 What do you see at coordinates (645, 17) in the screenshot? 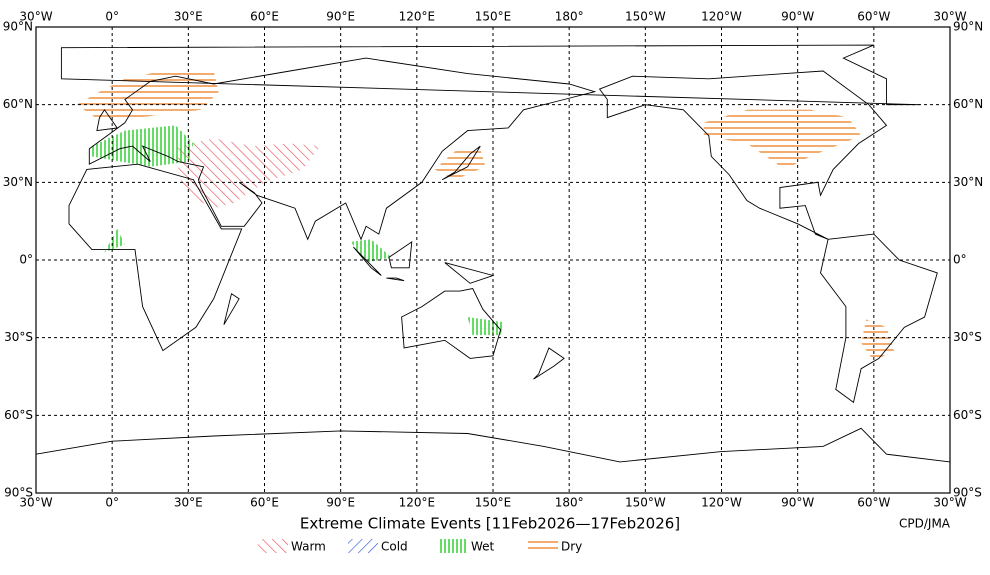
I see `lon-label-top: 150°W` at bounding box center [645, 17].